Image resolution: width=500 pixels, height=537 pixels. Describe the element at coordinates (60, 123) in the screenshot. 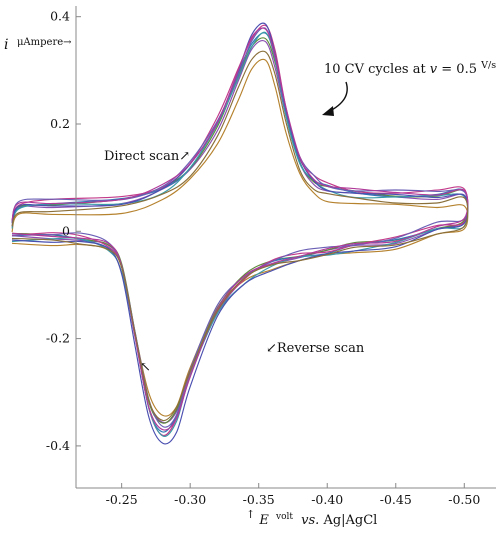

I see `y-tick-label: 0.2` at that location.